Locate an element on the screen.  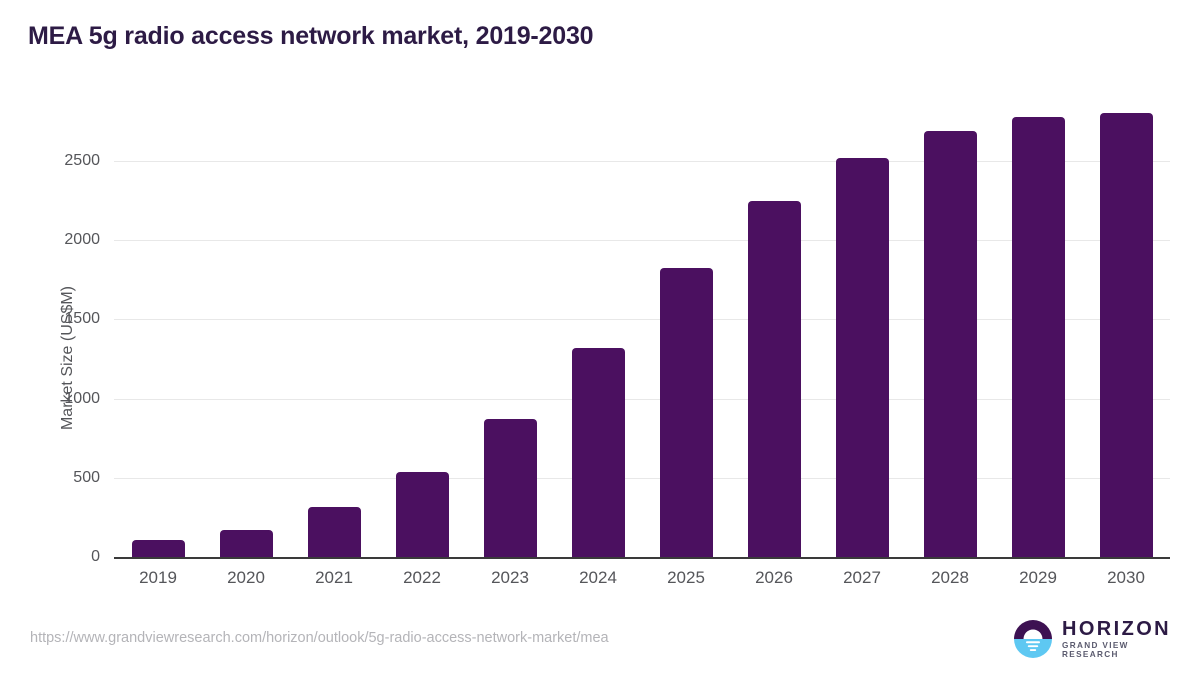
x-tick-label: 2023 is located at coordinates (510, 577).